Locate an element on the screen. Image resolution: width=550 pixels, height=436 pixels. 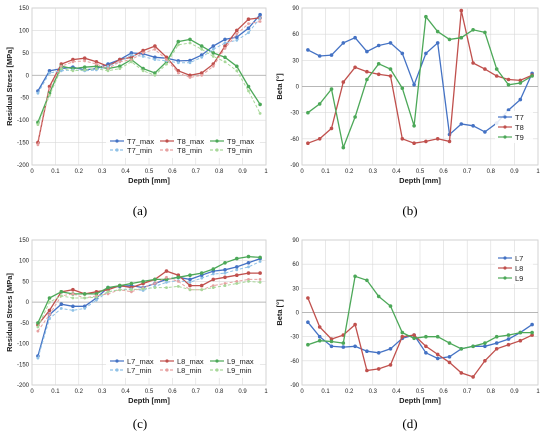
legend-label: L9 is located at coordinates (519, 278).